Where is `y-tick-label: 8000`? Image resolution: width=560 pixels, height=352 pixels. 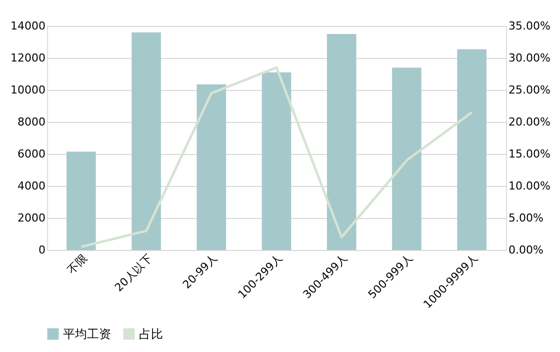 y-tick-label: 8000 is located at coordinates (32, 122).